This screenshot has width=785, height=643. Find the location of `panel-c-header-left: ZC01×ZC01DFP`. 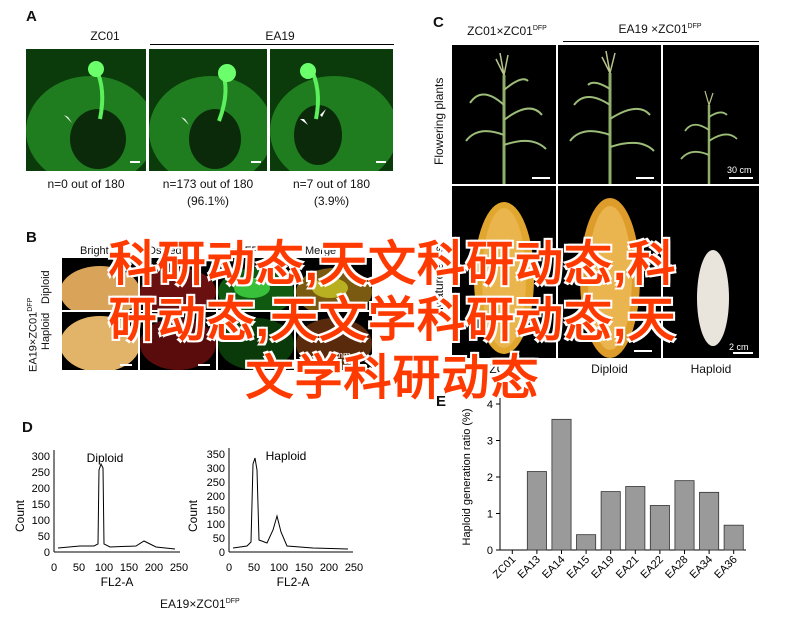

panel-c-header-left: ZC01×ZC01DFP is located at coordinates (507, 31).